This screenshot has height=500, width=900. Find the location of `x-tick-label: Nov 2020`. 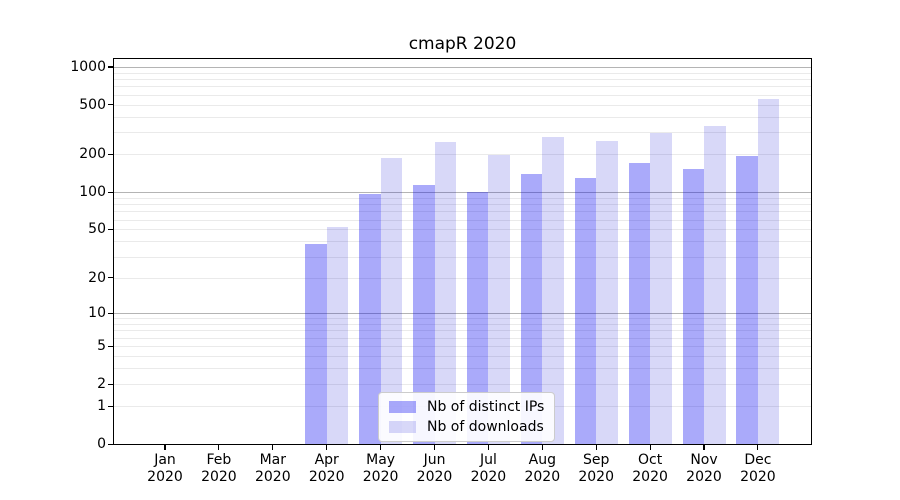

x-tick-label: Nov 2020 is located at coordinates (704, 468).